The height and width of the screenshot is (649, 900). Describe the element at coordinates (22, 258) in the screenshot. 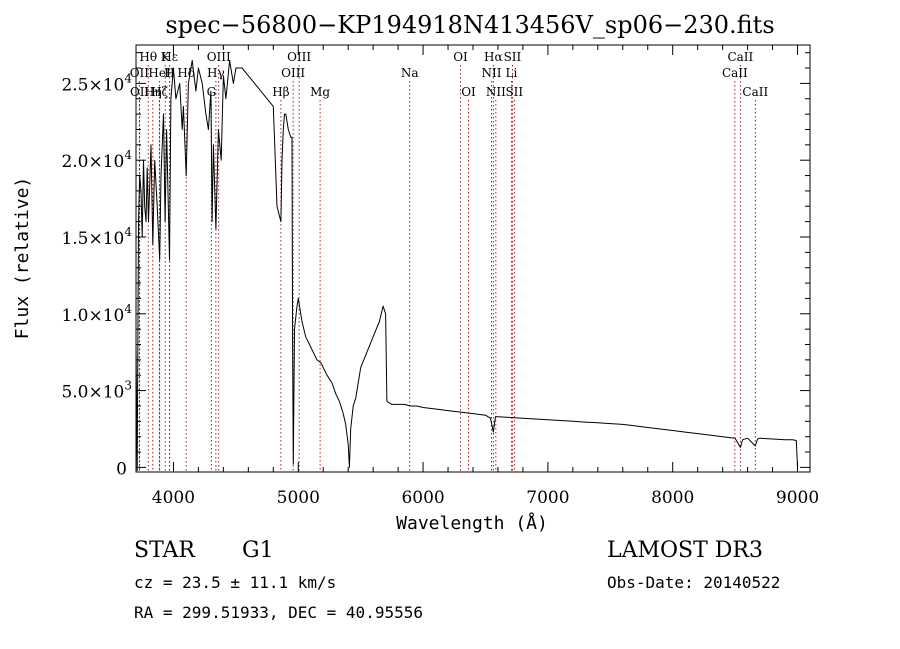

I see `y-axis-label: Flux (relative)` at that location.